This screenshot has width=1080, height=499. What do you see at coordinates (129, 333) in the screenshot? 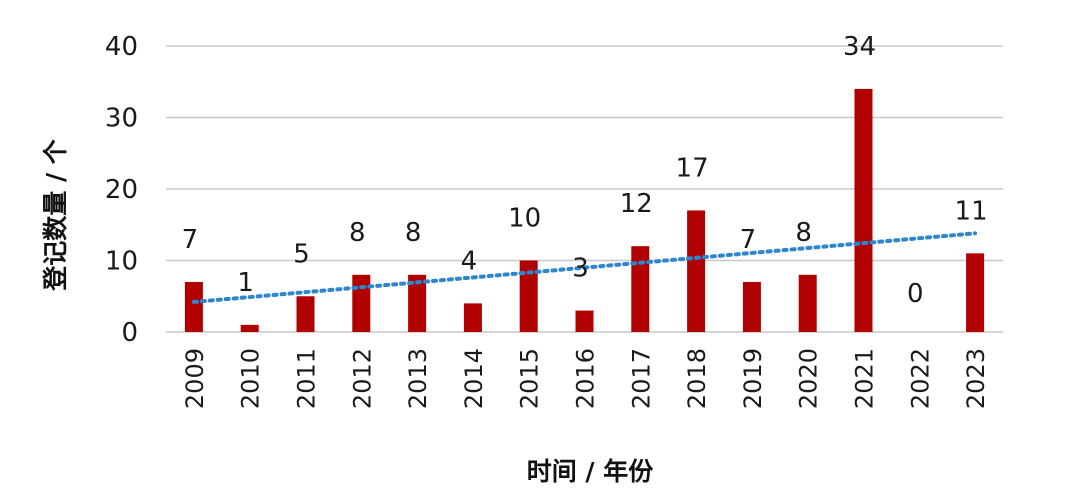
I see `y-tick-label: 0` at bounding box center [129, 333].